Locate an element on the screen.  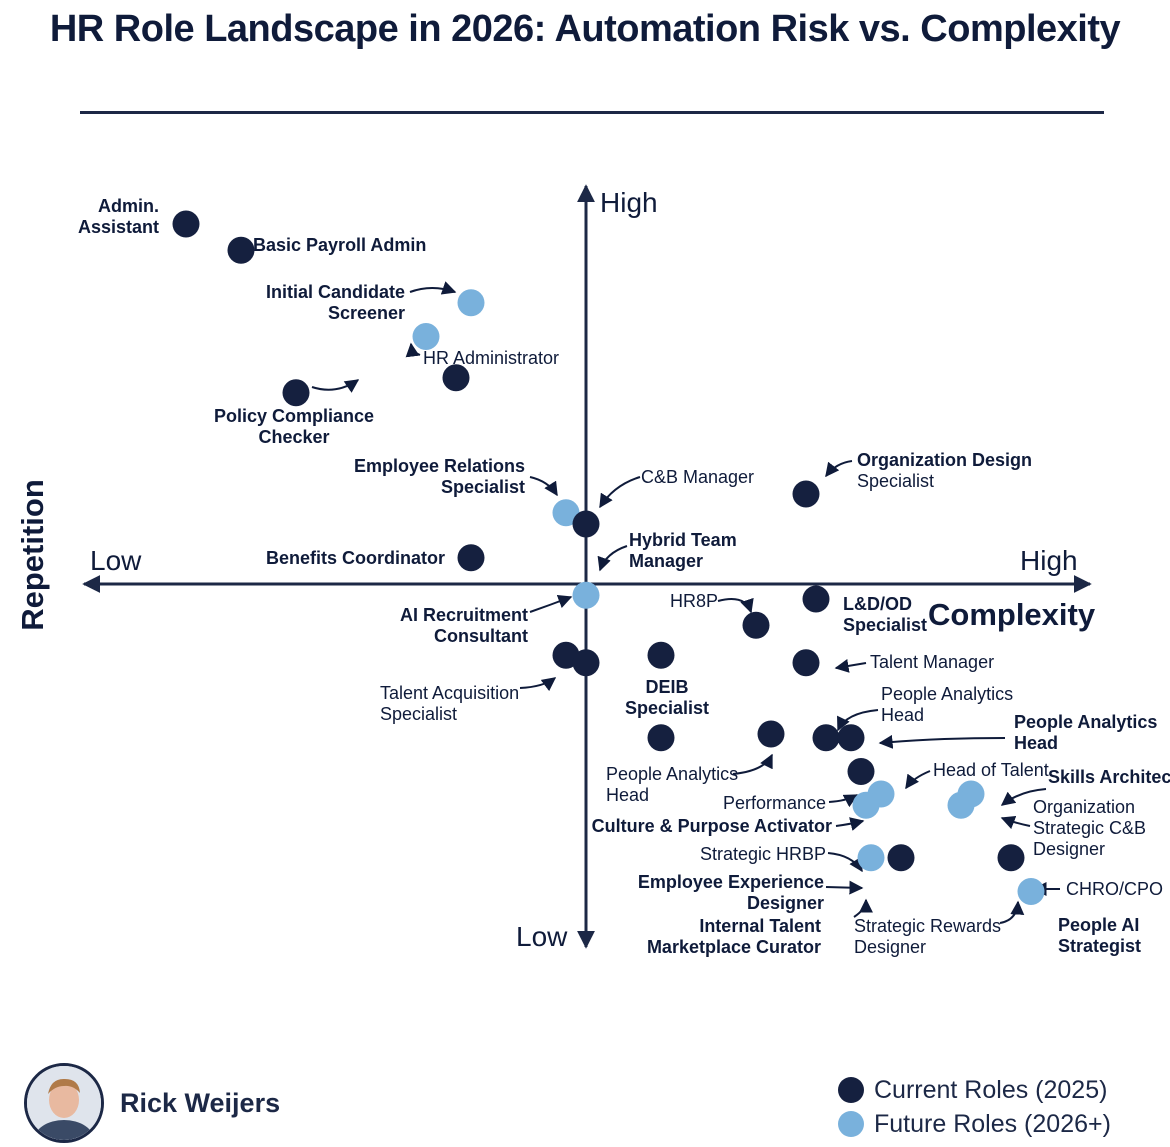
role-label-0: Admin. Assistant is located at coordinates (118, 216).